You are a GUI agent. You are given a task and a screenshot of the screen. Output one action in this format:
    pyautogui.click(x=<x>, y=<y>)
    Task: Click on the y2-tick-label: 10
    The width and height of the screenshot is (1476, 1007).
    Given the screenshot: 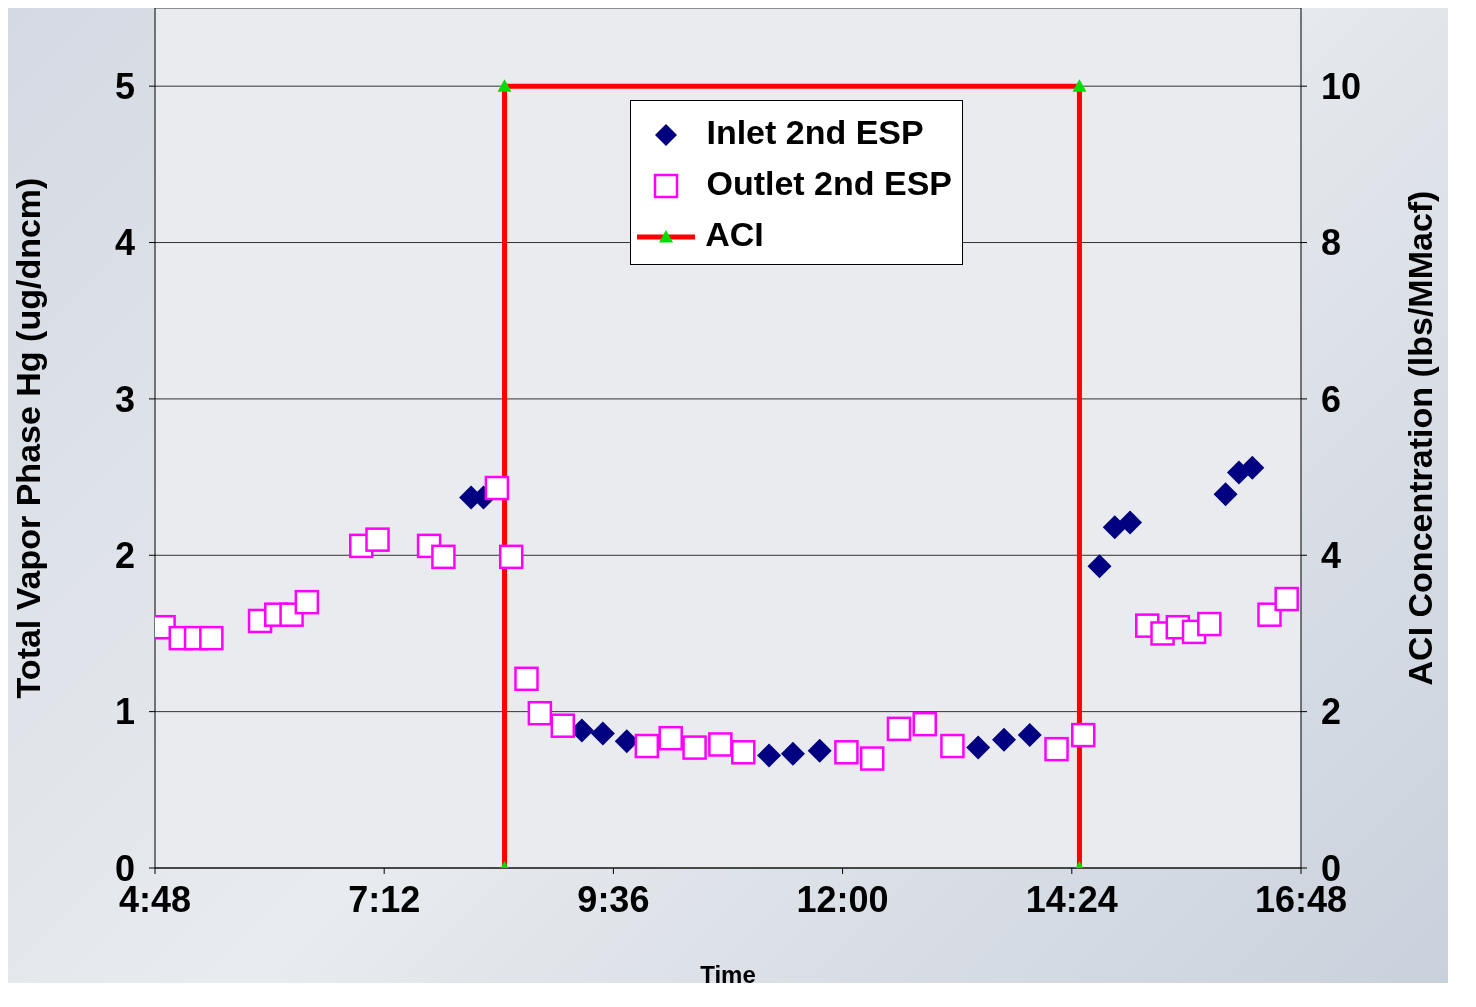 What is the action you would take?
    pyautogui.click(x=1341, y=86)
    